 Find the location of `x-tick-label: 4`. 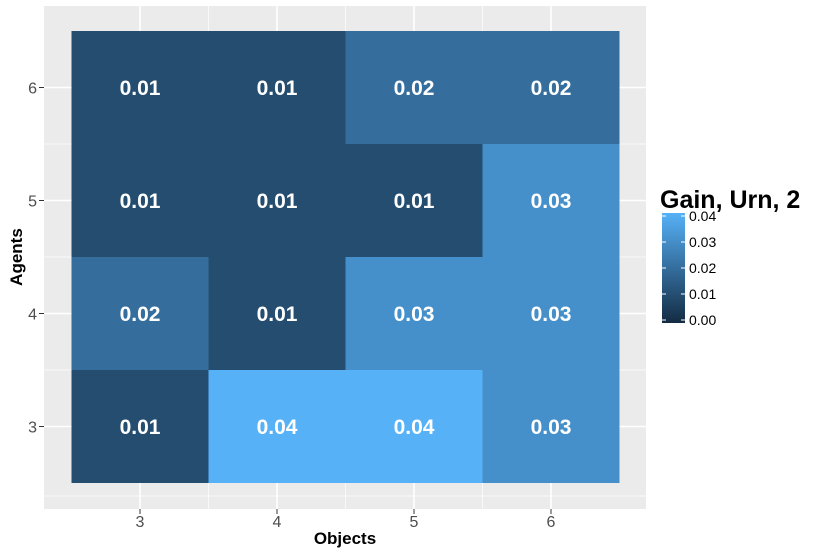

x-tick-label: 4 is located at coordinates (277, 522).